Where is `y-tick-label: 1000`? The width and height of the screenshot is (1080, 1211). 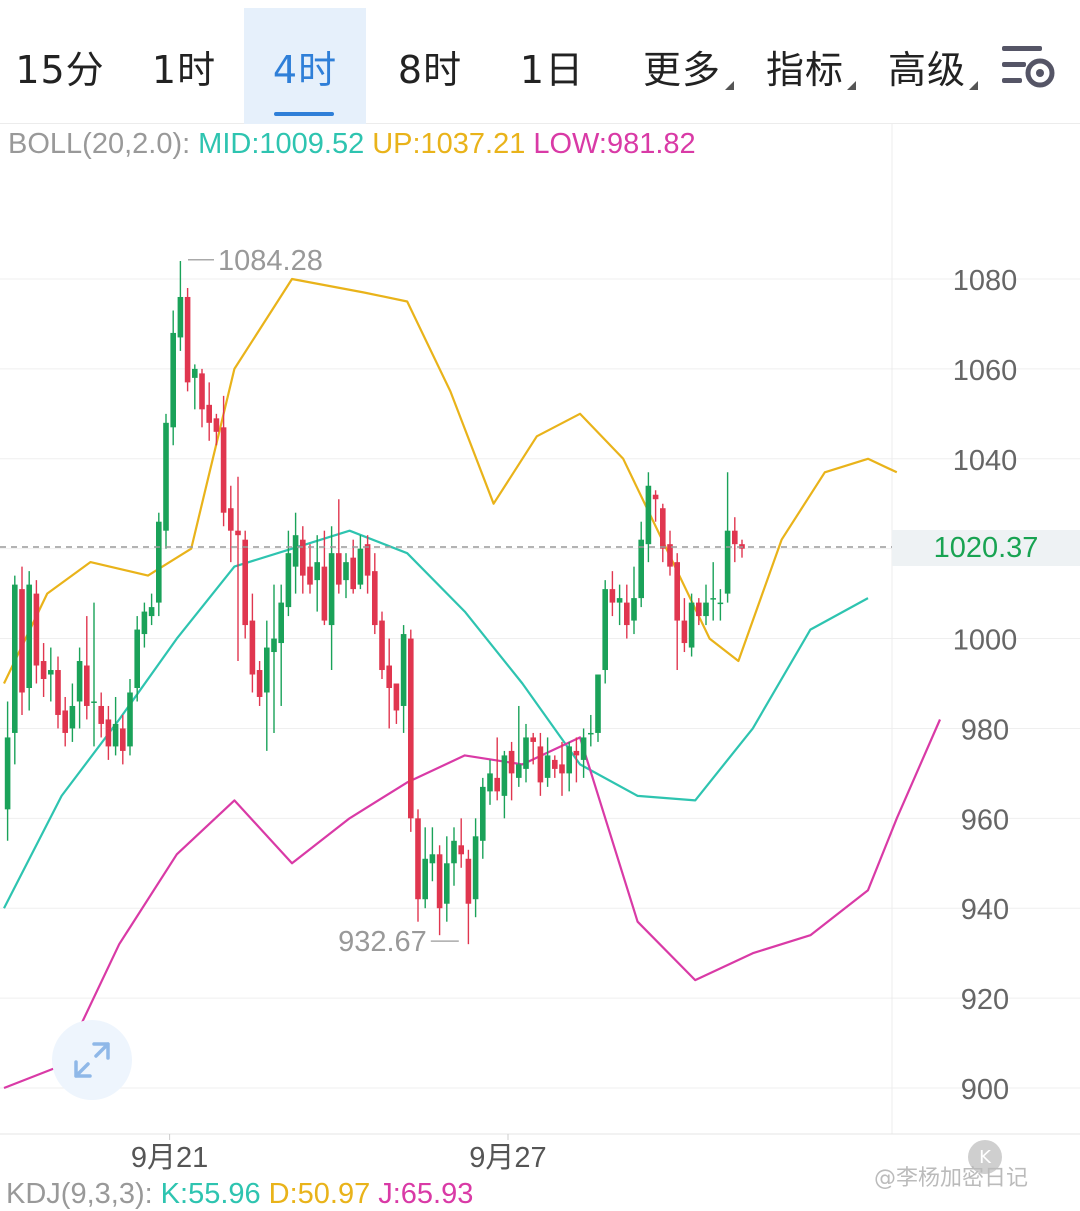 y-tick-label: 1000 is located at coordinates (985, 641).